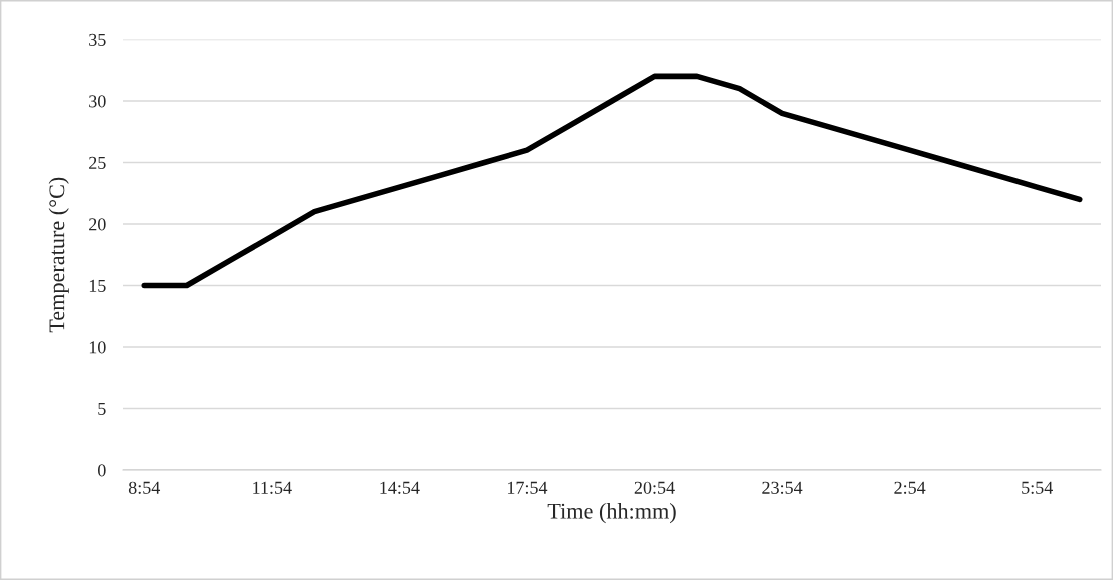  I want to click on y-axis-title: Temperature (°C), so click(58, 255).